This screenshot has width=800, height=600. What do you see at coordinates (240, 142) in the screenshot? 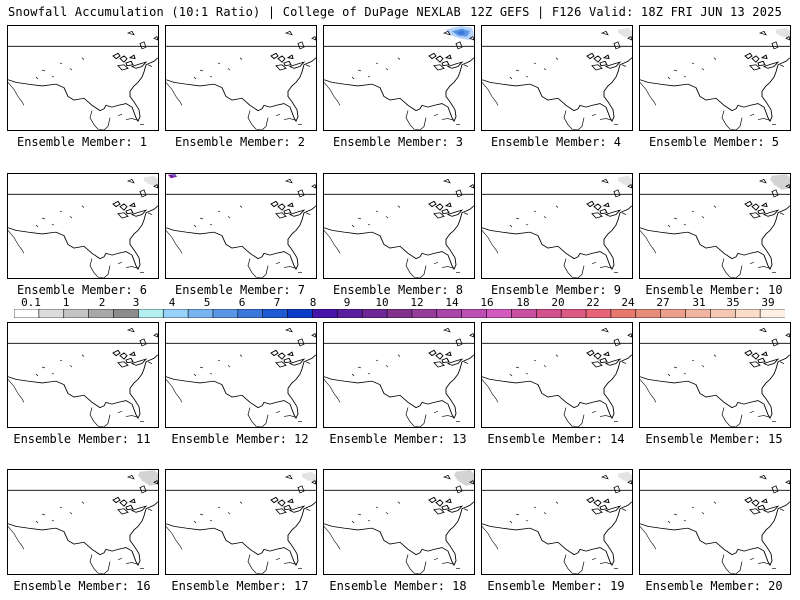
I see `ensemble-member-label: Ensemble Member: 2` at bounding box center [240, 142].